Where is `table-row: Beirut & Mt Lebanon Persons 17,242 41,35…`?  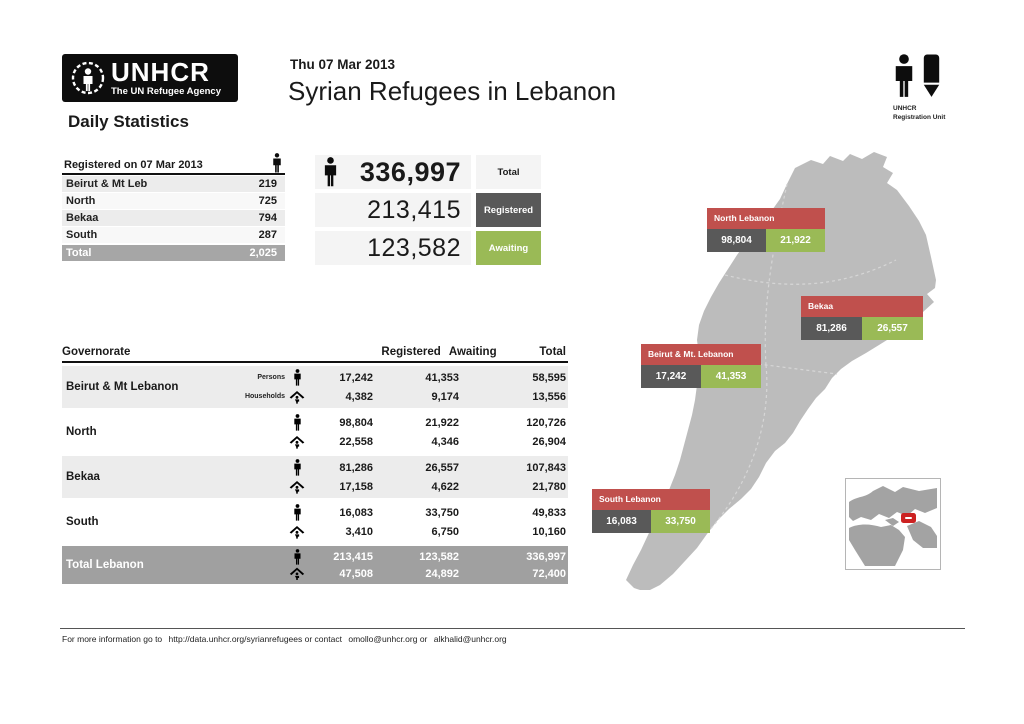
table-row: Beirut & Mt Lebanon Persons 17,242 41,35… is located at coordinates (315, 387).